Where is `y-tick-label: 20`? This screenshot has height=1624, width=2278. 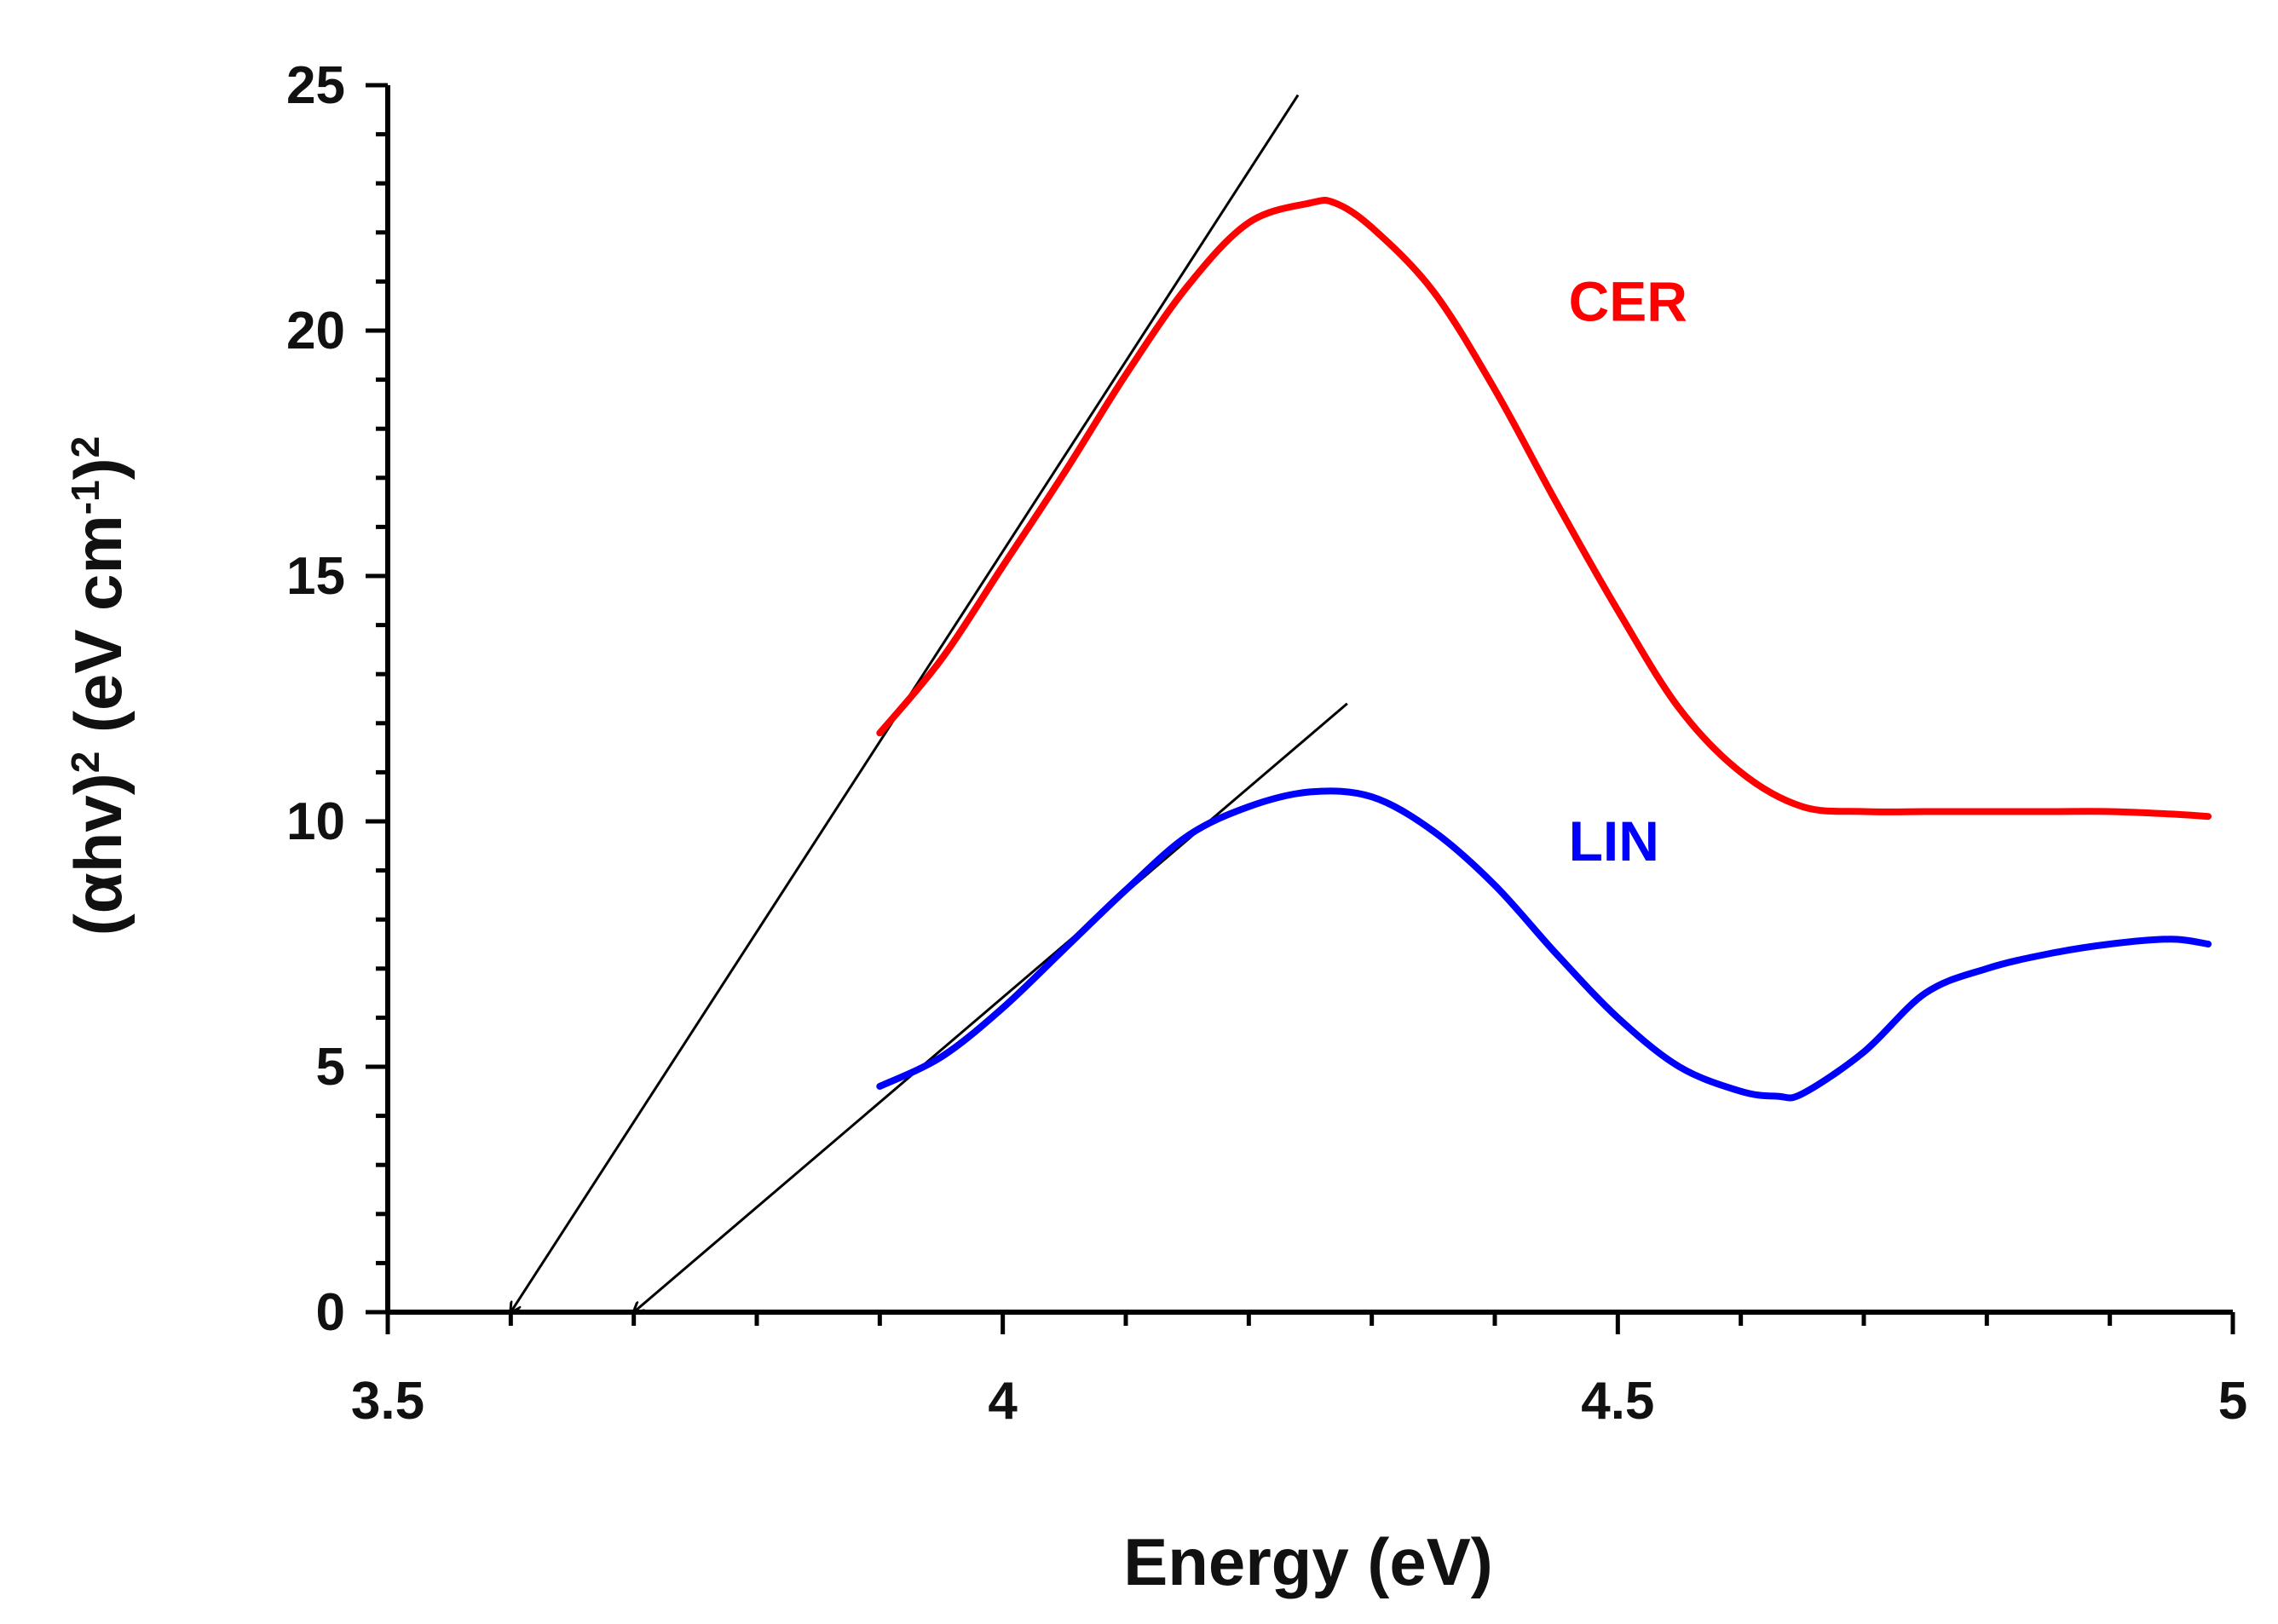
y-tick-label: 20 is located at coordinates (315, 331).